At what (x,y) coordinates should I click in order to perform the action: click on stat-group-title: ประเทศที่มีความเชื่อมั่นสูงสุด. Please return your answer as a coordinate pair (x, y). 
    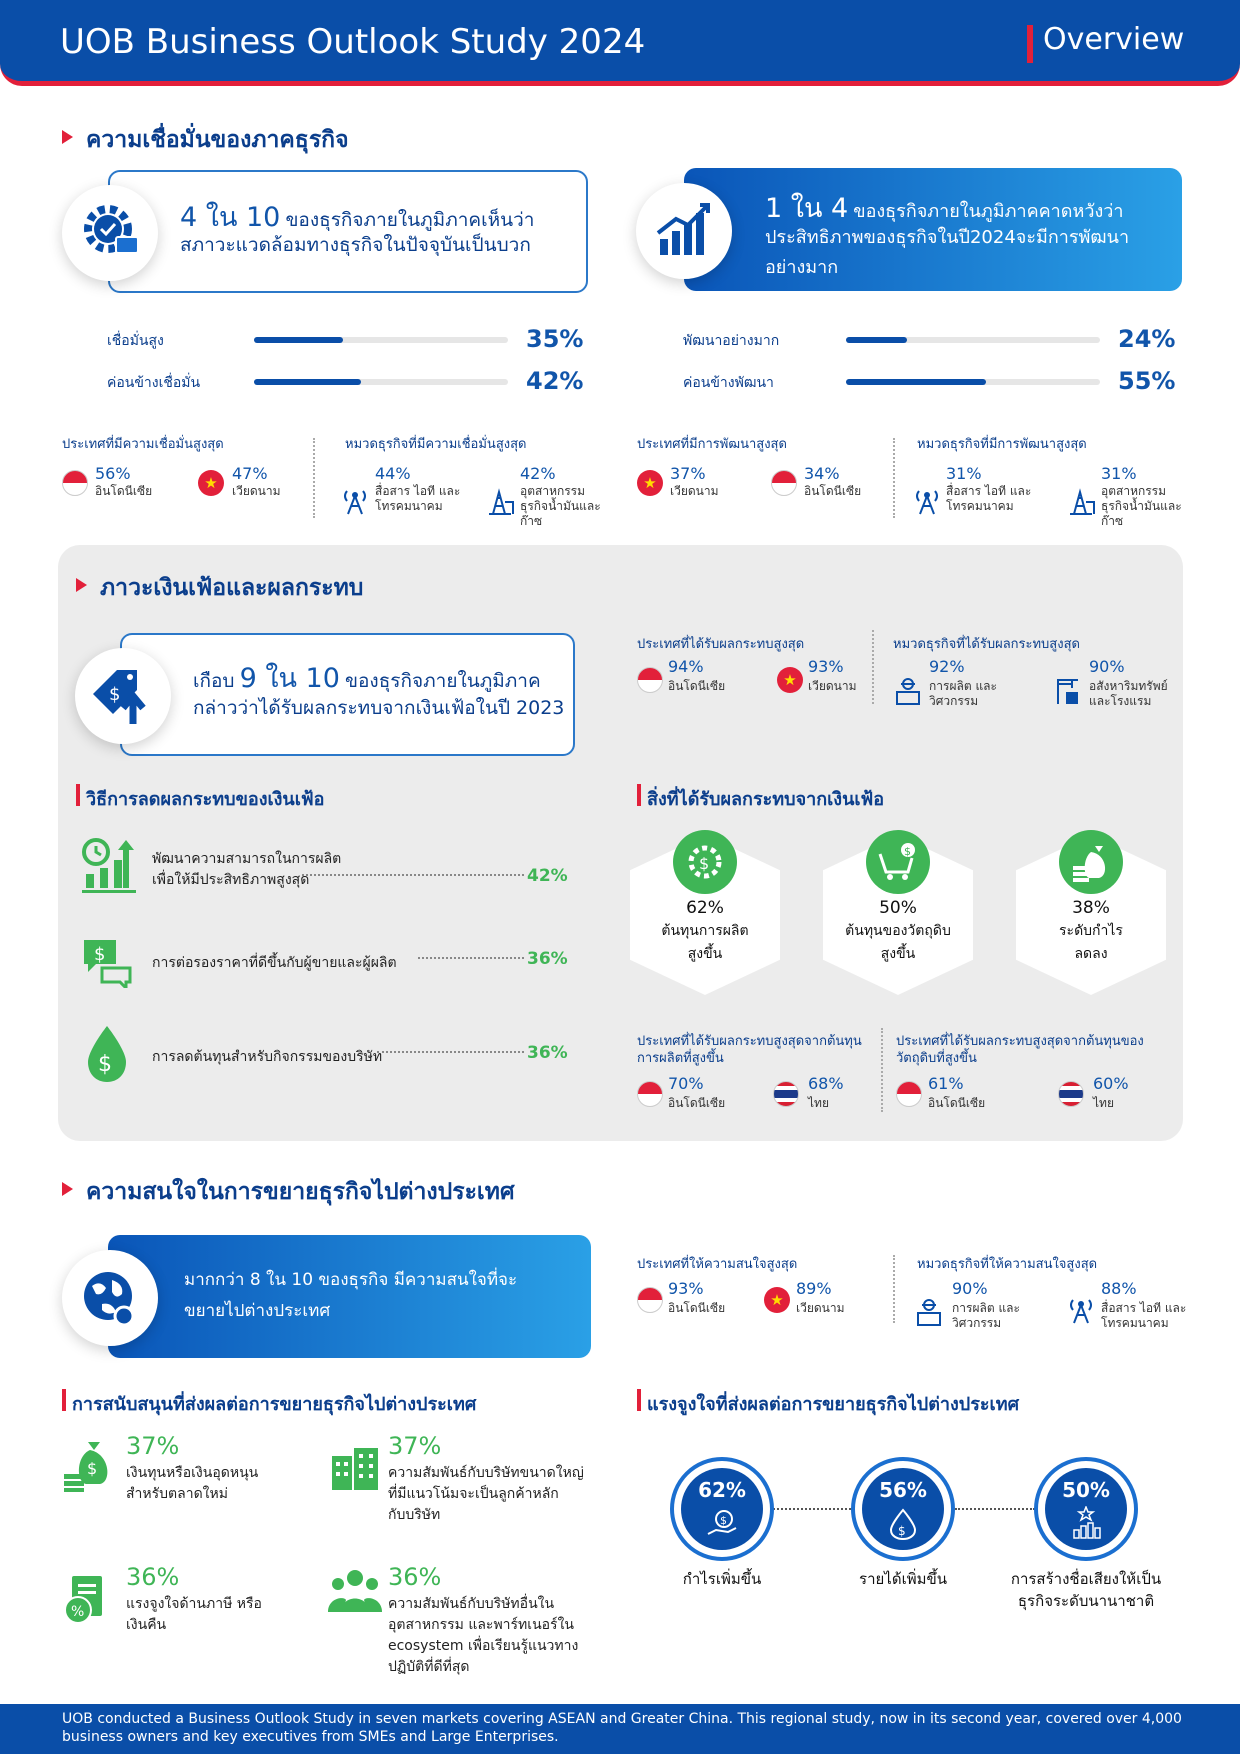
    Looking at the image, I should click on (143, 444).